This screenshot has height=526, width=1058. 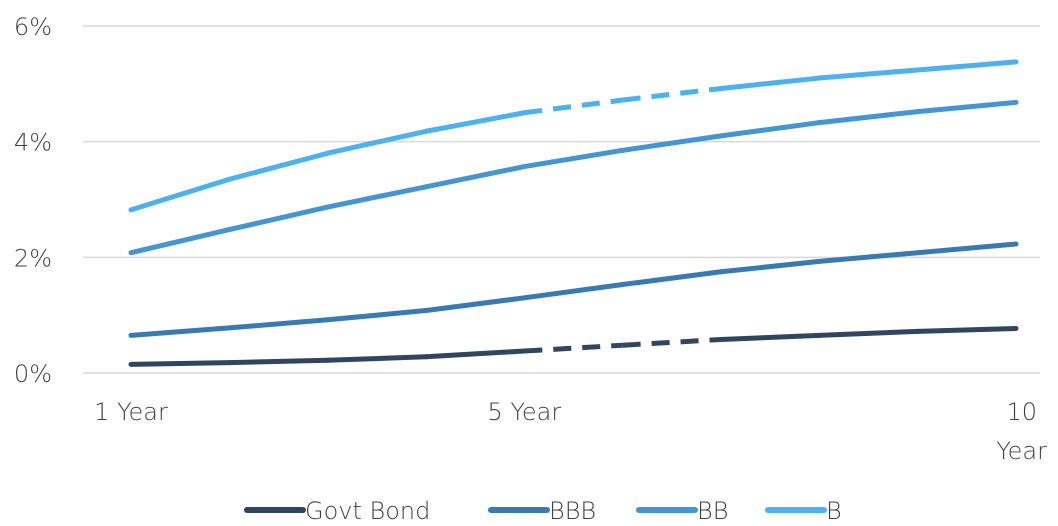 What do you see at coordinates (131, 412) in the screenshot?
I see `x-tick-label: 1 Year` at bounding box center [131, 412].